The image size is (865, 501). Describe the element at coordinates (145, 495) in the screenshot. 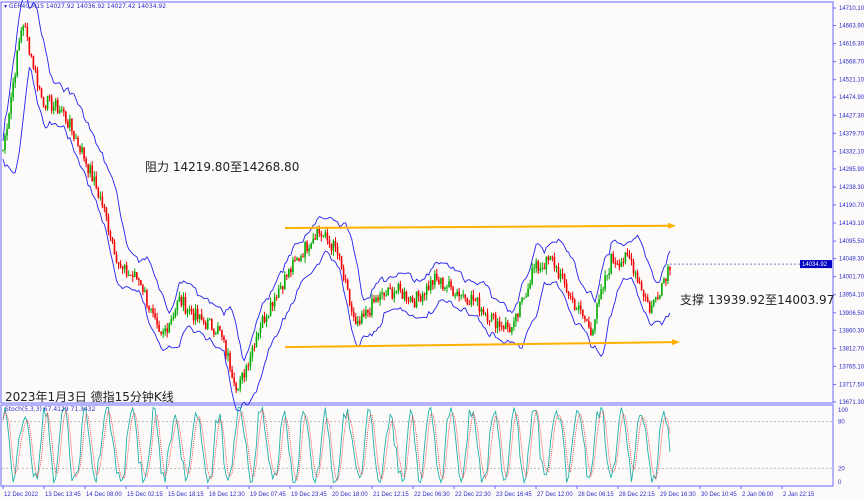

I see `x-tick-label: 15 Dec 02:15` at that location.